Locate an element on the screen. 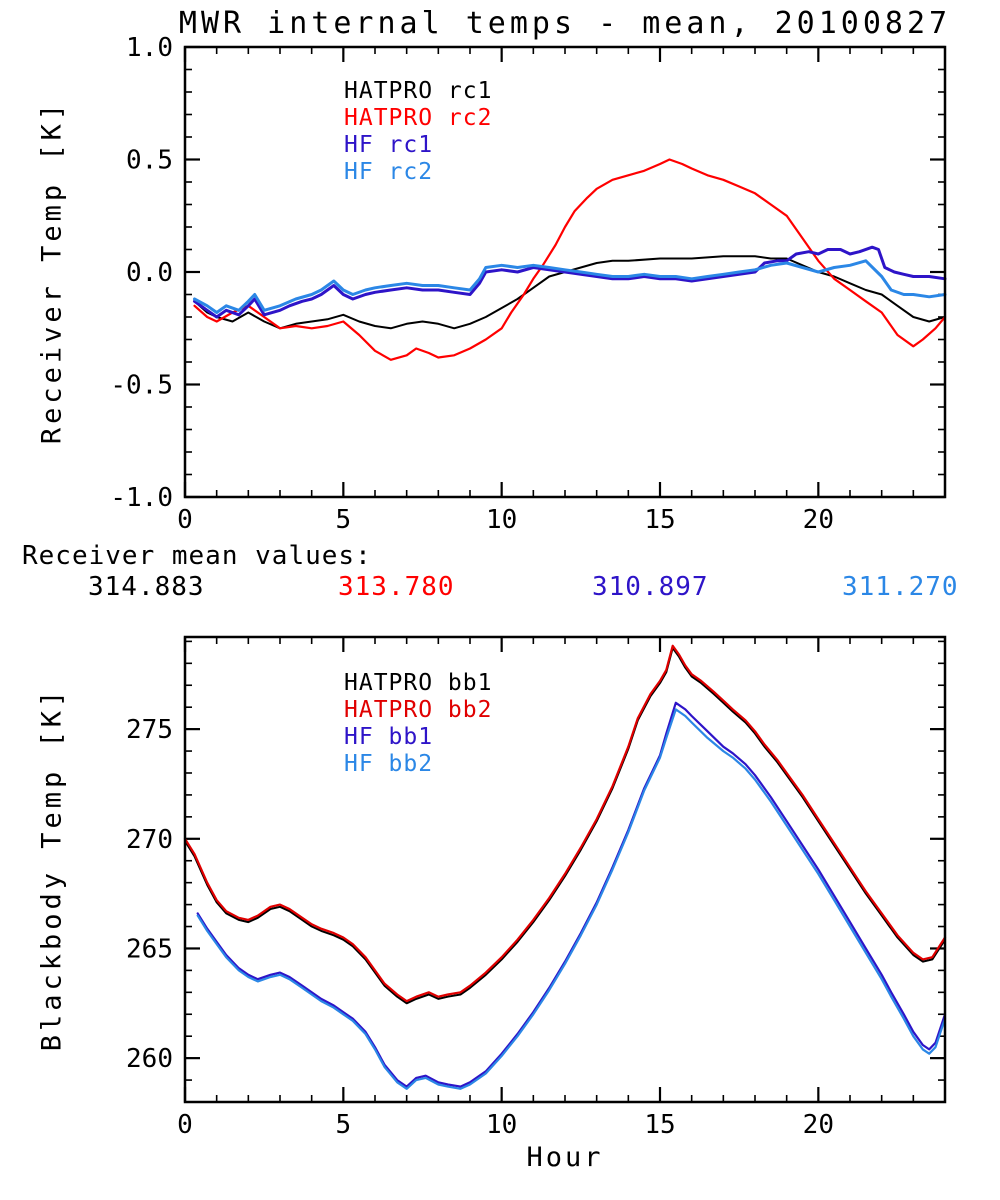 The image size is (1000, 1200). svg-text: -1.0 is located at coordinates (141, 498).